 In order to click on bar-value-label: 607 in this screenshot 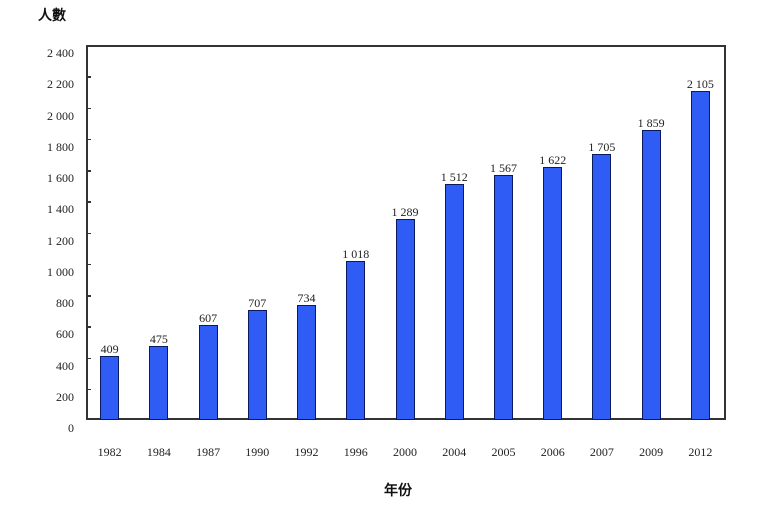, I will do `click(208, 318)`.